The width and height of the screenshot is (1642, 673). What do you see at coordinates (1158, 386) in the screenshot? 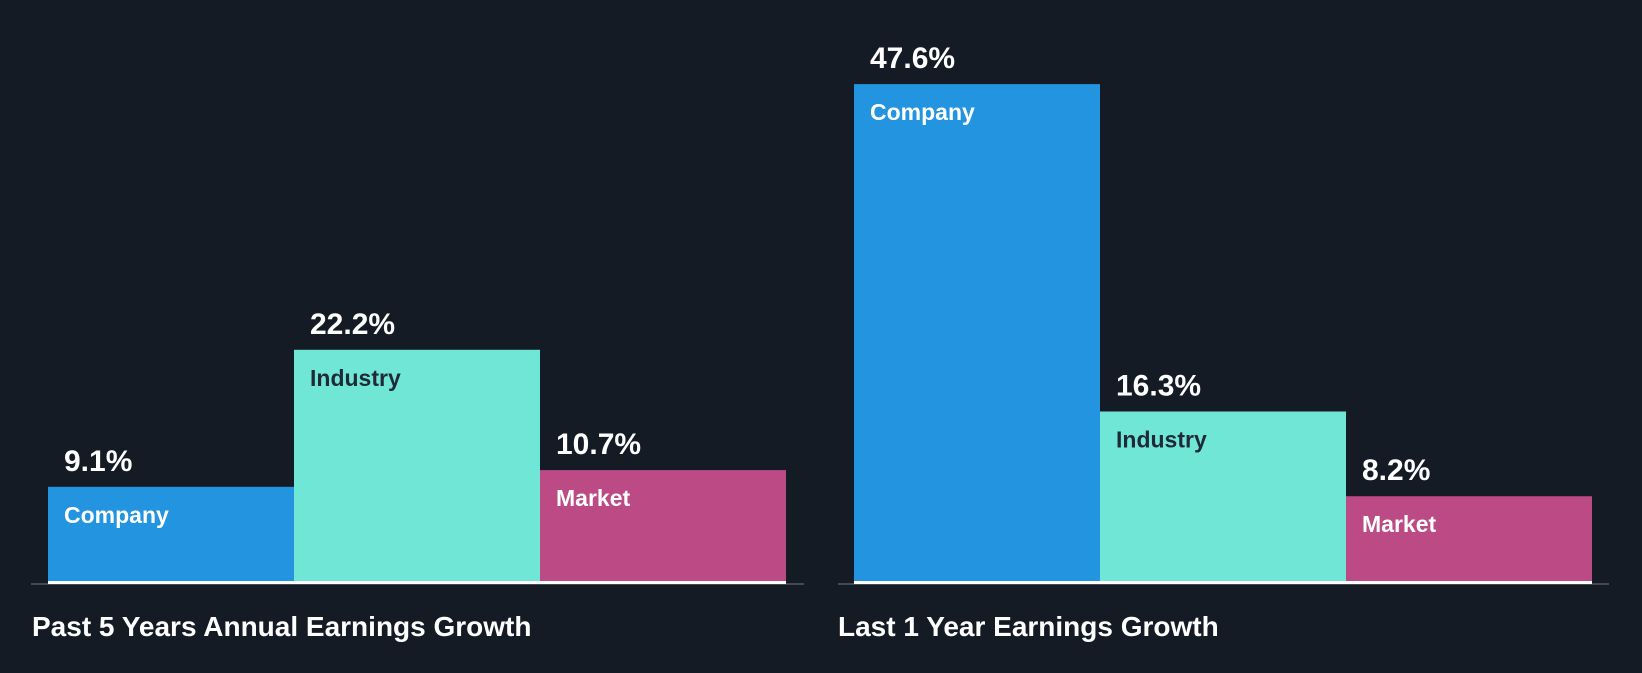
I see `value-label-industry: 16.3%` at bounding box center [1158, 386].